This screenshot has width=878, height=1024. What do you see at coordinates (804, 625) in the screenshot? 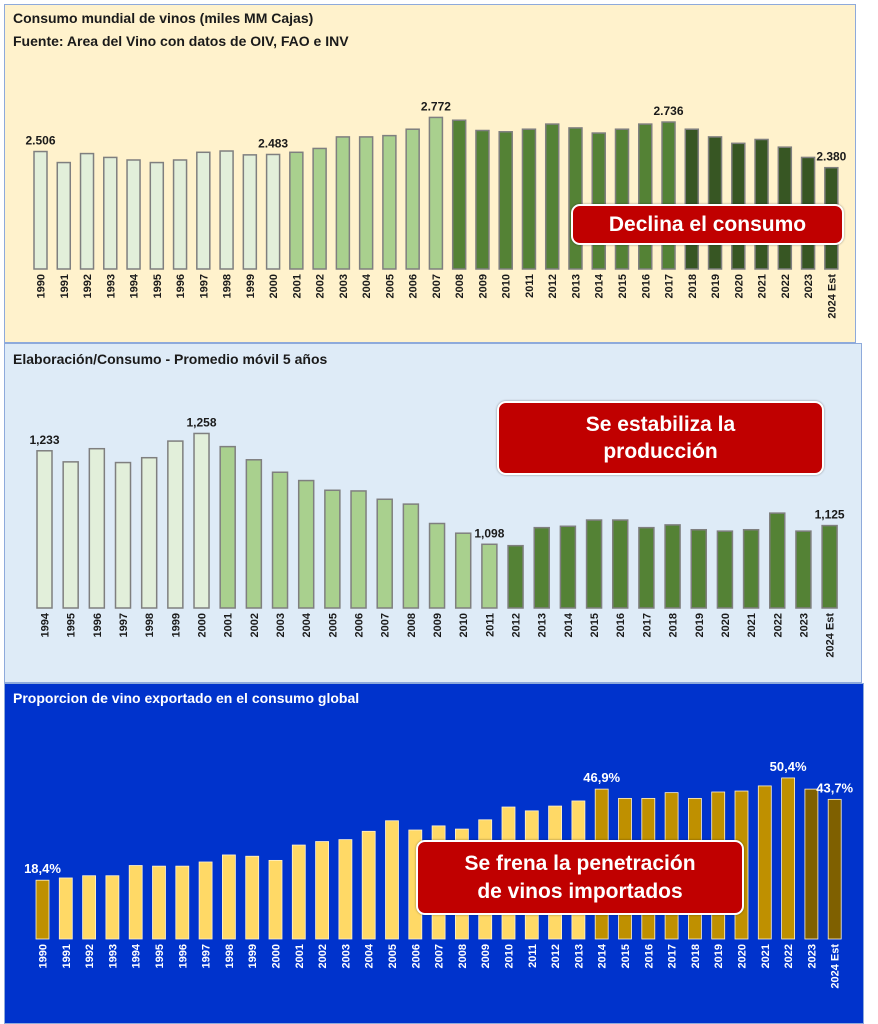
I see `x-tick-label: 2023` at bounding box center [804, 625].